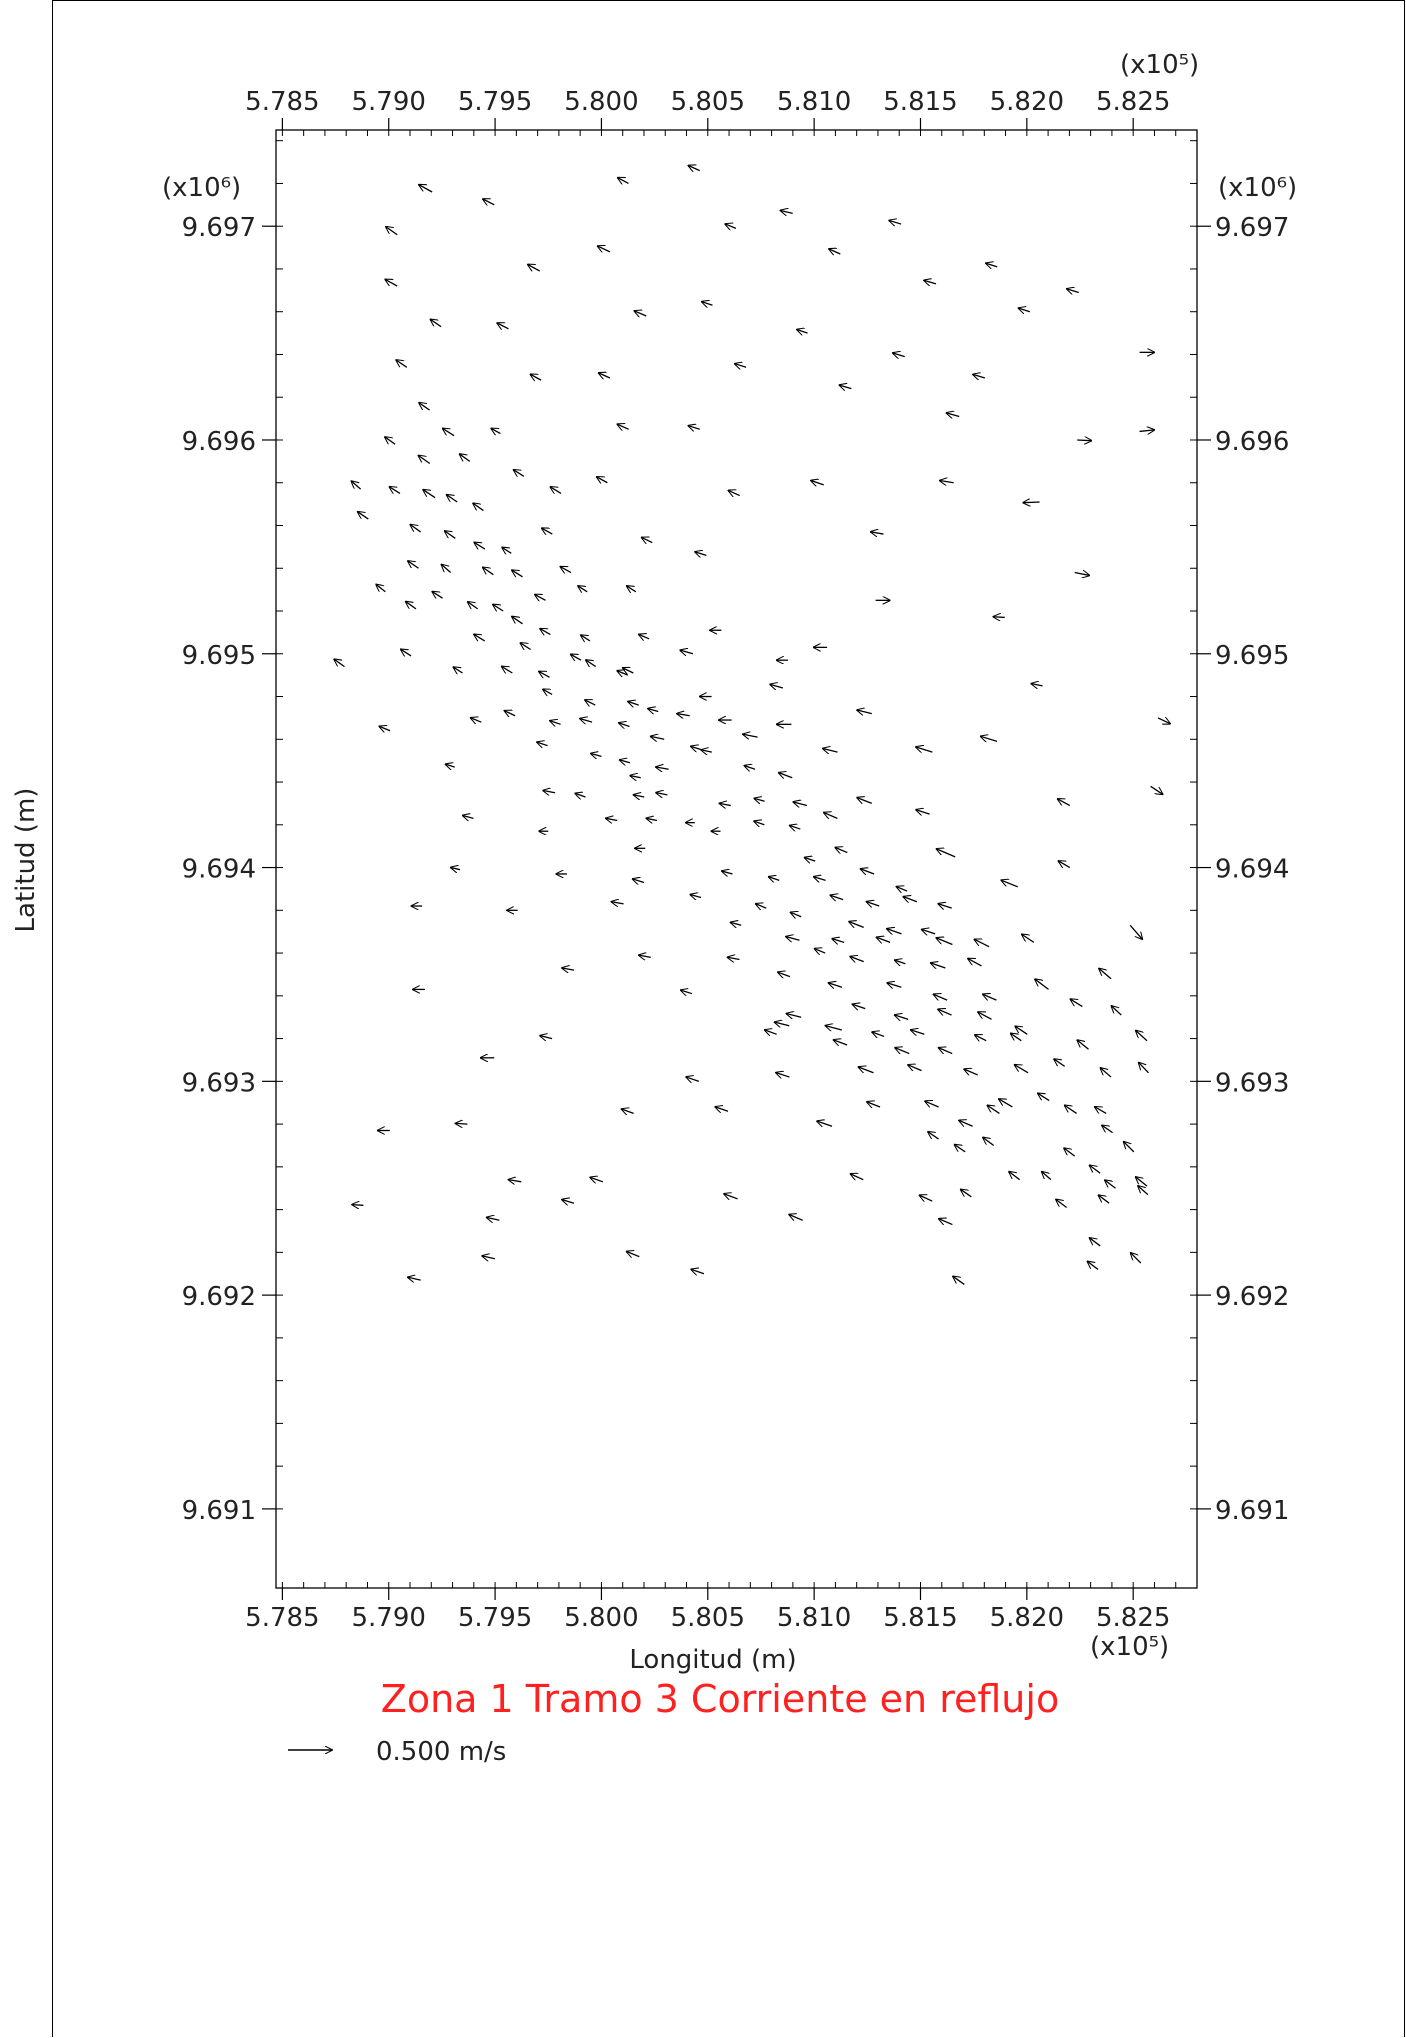  Describe the element at coordinates (219, 870) in the screenshot. I see `y-tick-label: 9.694` at that location.